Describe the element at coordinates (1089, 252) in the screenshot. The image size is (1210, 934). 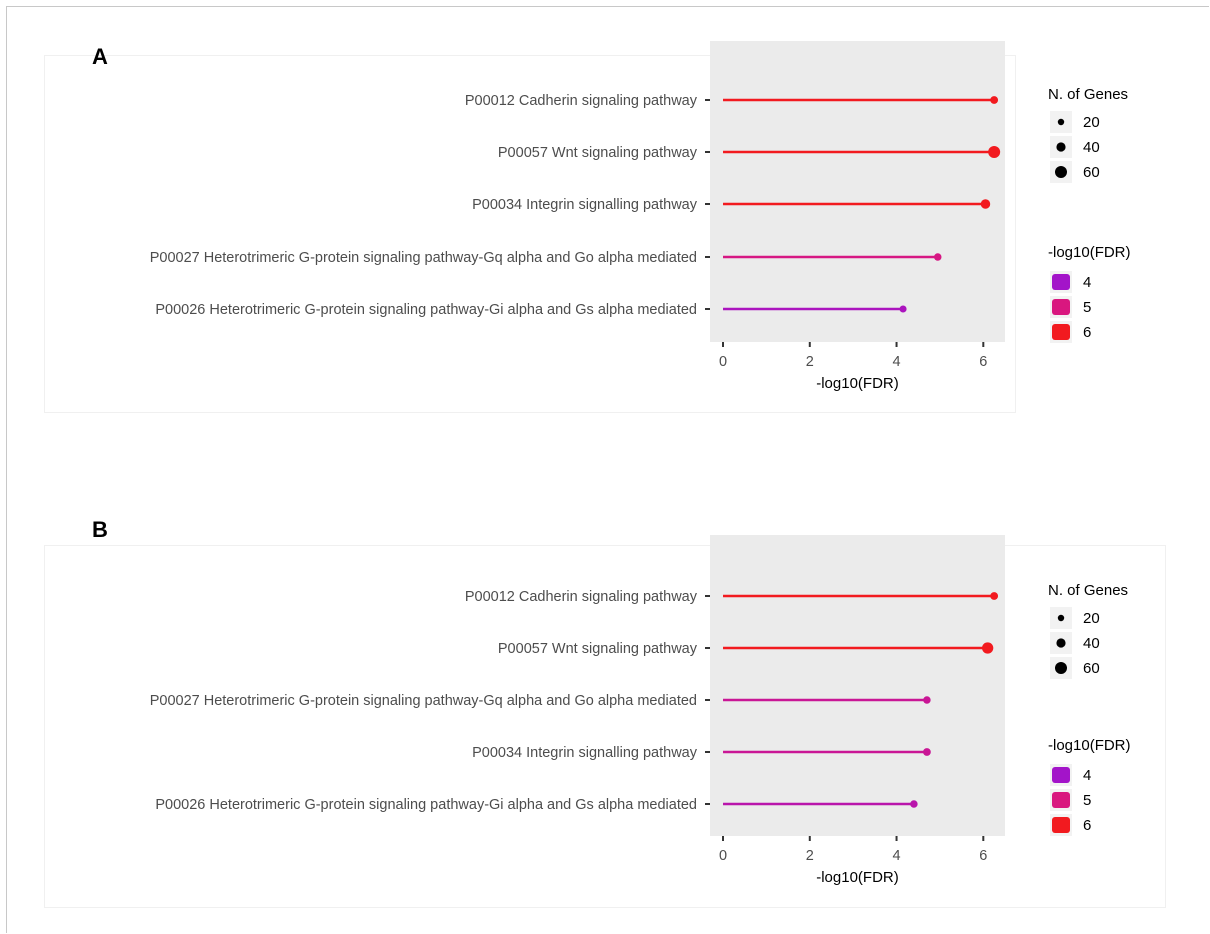
I see `chart-a-legend-color-title: -log10(FDR)` at that location.